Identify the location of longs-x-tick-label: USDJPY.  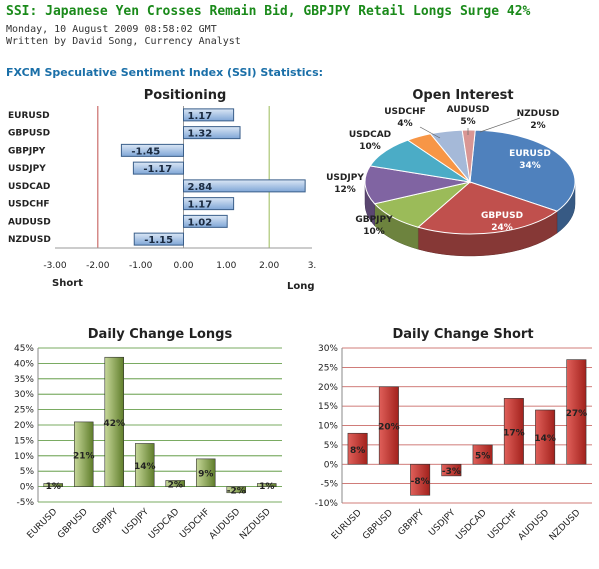
(136, 522).